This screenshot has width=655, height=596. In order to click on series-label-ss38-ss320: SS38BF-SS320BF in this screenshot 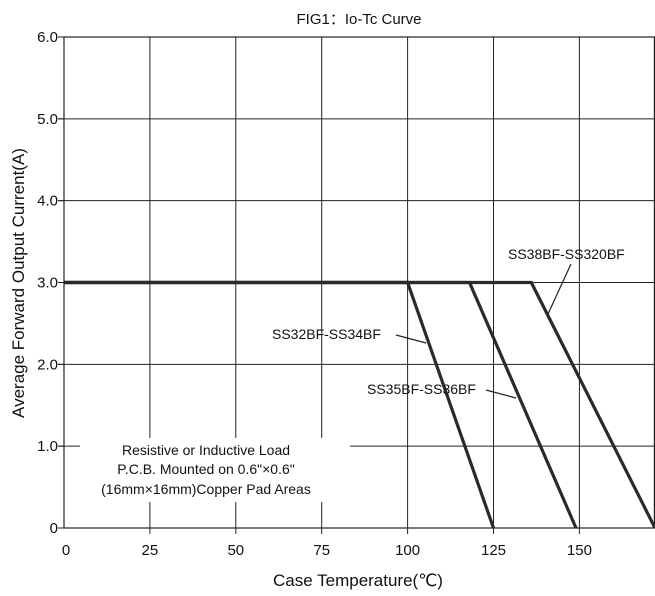, I will do `click(566, 254)`.